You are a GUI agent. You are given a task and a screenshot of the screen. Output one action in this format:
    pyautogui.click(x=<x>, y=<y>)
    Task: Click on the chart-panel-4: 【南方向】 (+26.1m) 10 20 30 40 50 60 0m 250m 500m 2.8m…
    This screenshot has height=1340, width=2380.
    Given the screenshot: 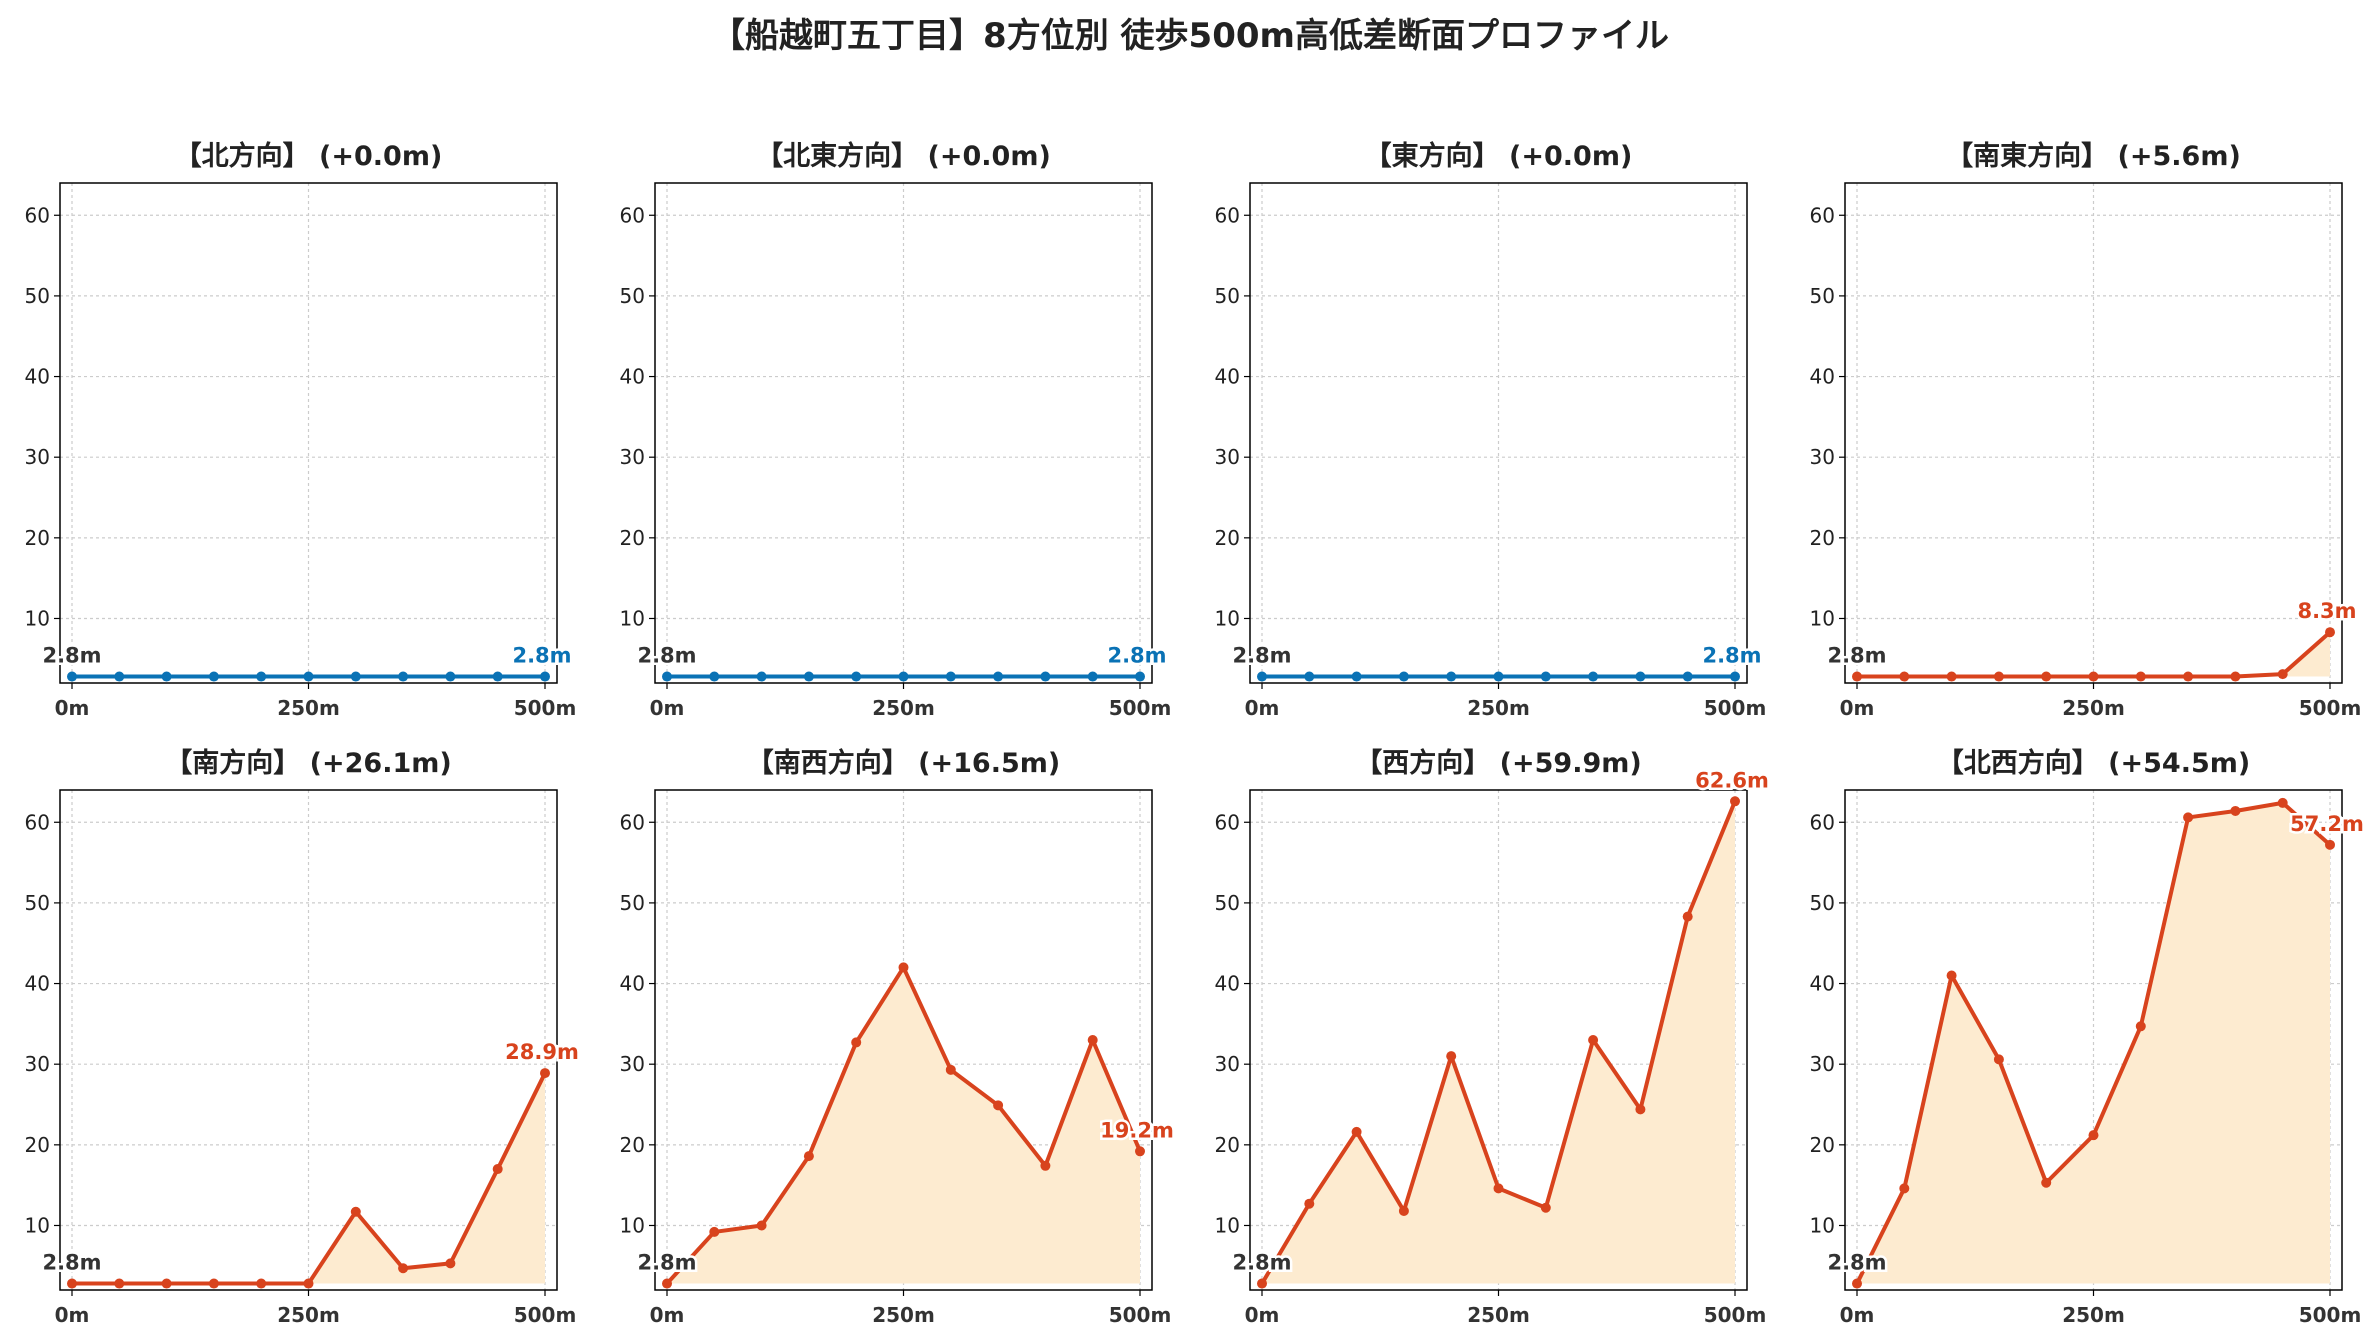 What is the action you would take?
    pyautogui.click(x=303, y=1037)
    